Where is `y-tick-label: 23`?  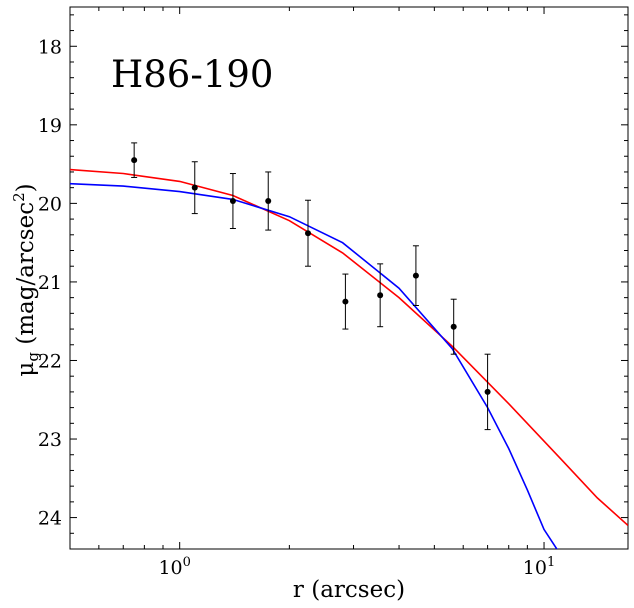
y-tick-label: 23 is located at coordinates (50, 440).